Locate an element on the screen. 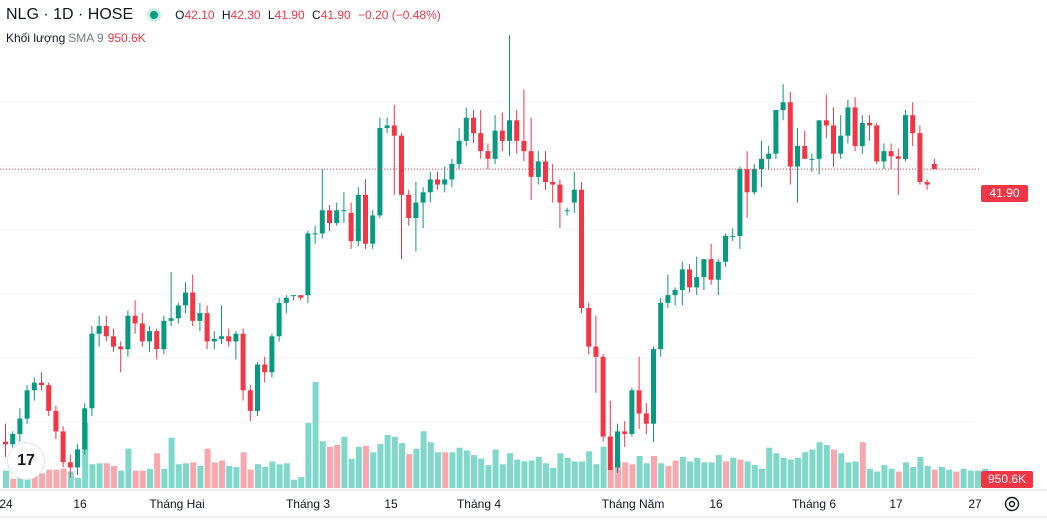 The image size is (1047, 529). x-tick-label: Tháng 4 is located at coordinates (479, 504).